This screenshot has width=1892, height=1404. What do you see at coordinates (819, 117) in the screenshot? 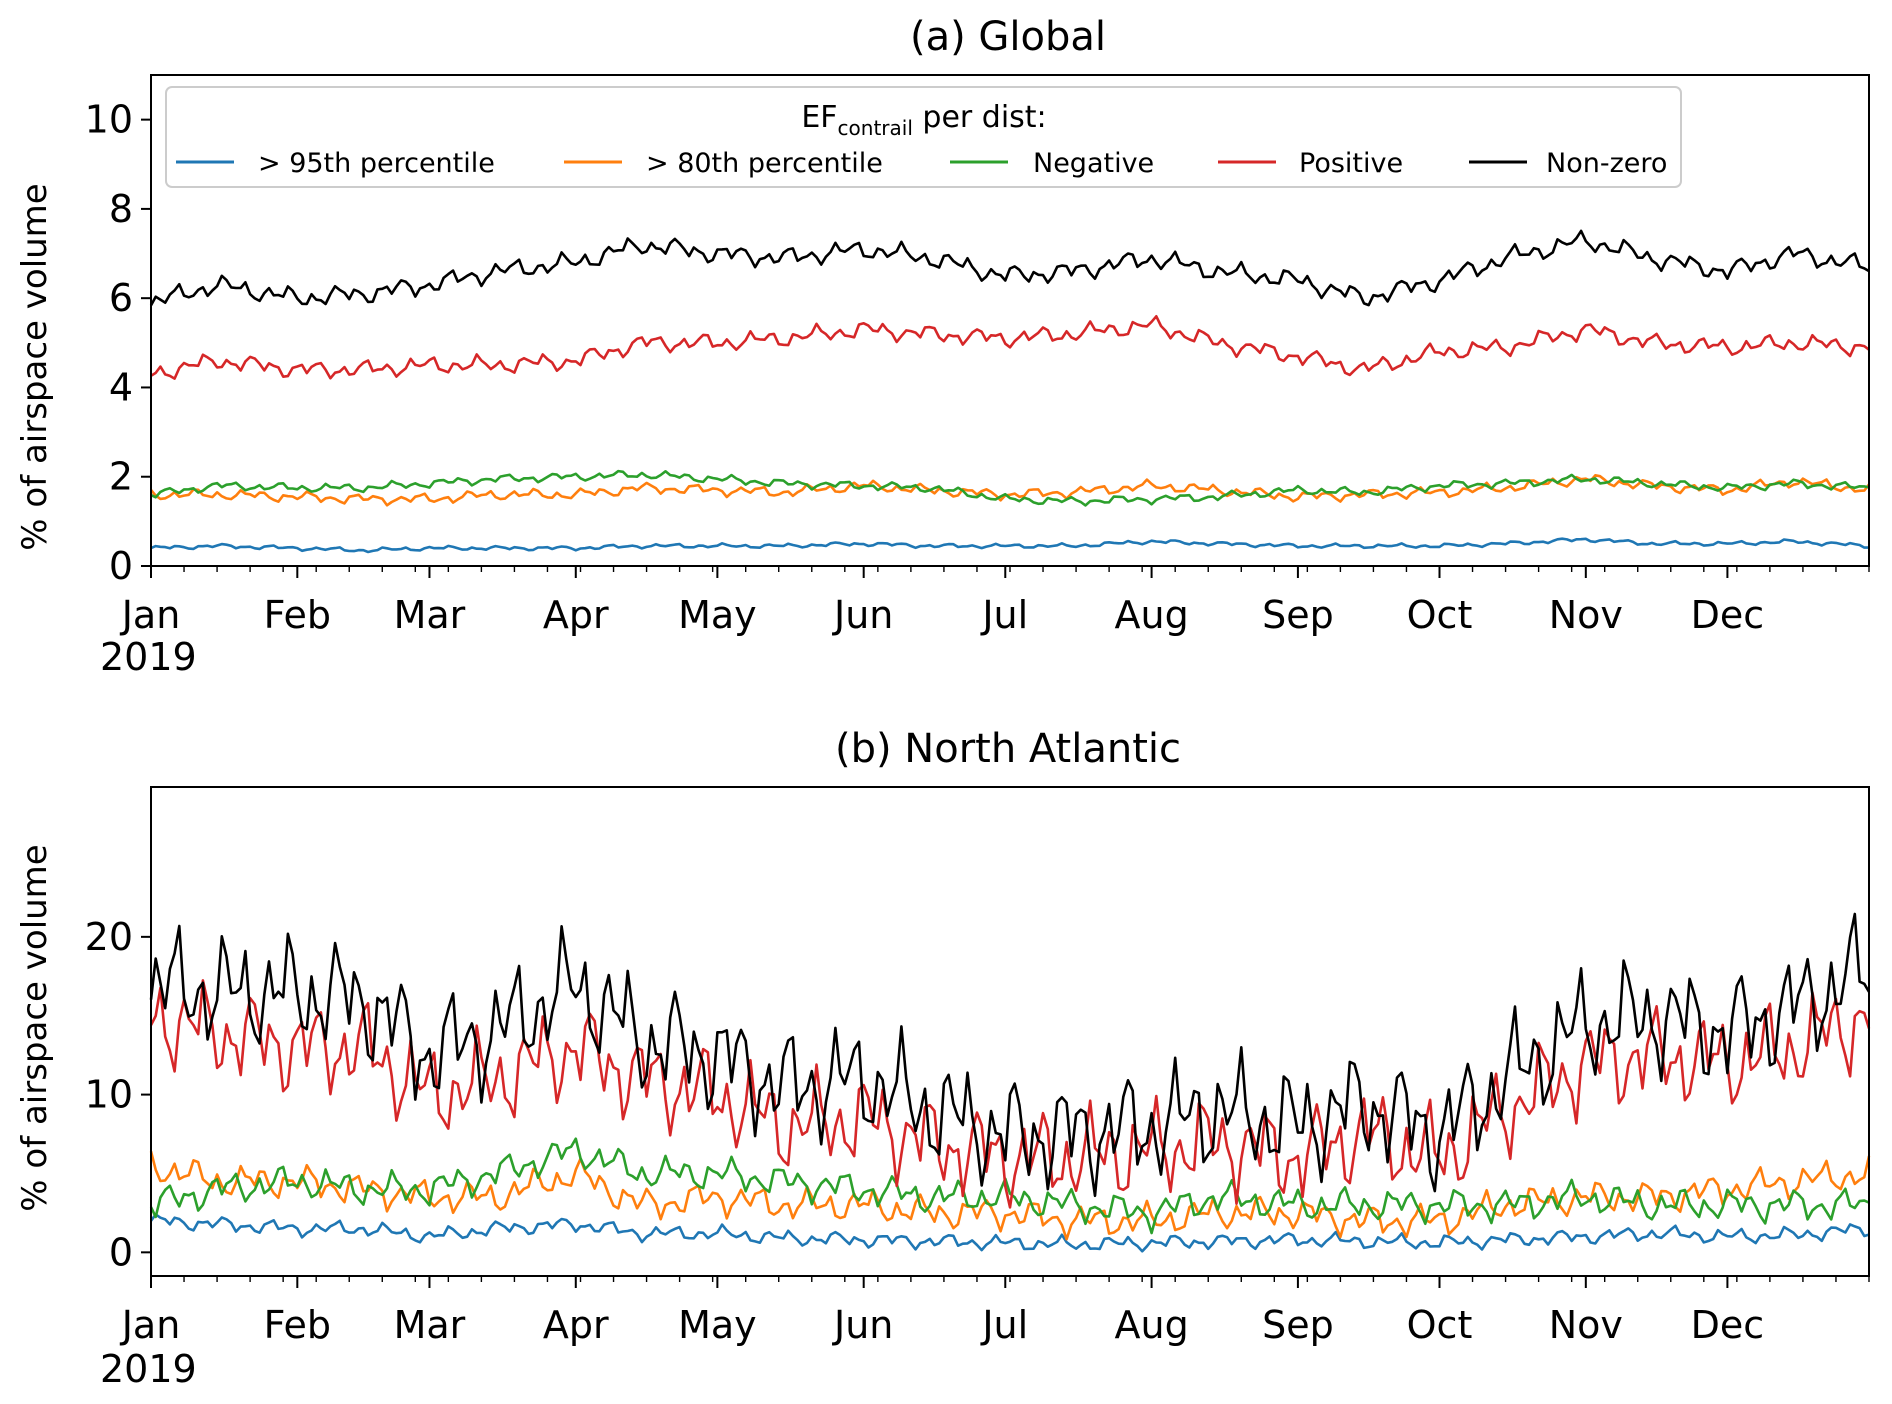
I see `legend-title-main: EF` at bounding box center [819, 117].